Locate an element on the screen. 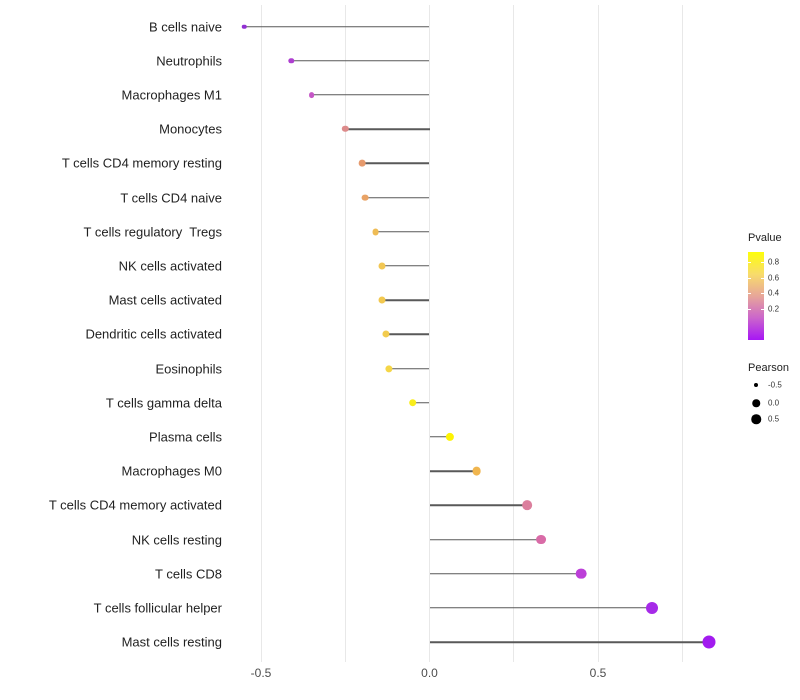  category-label: NK cells resting is located at coordinates (176, 539).